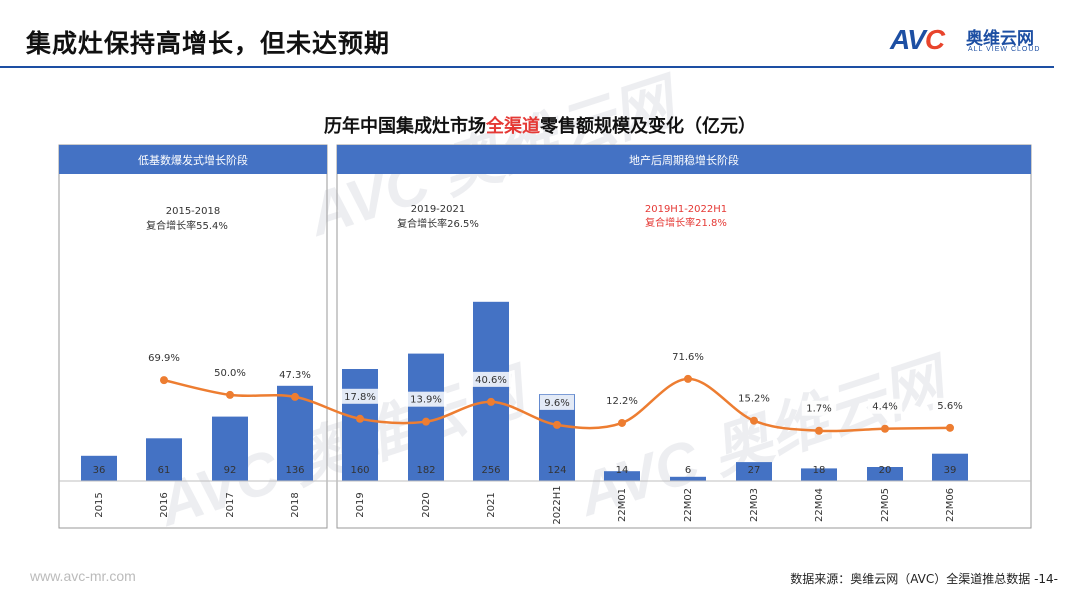 This screenshot has height=608, width=1080. I want to click on growth-label-2021: 40.6%, so click(491, 380).